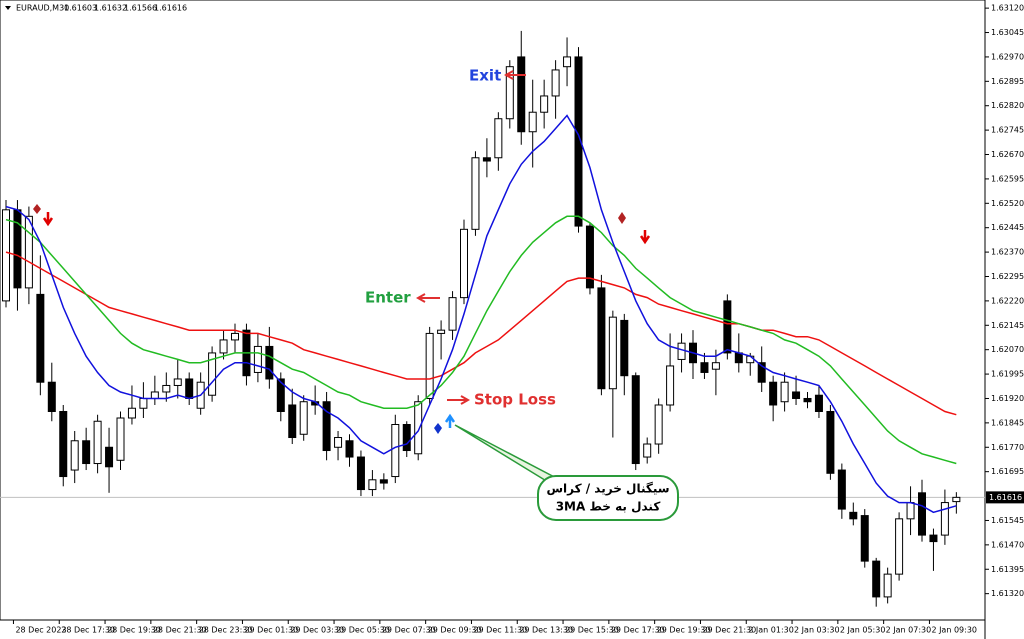 The image size is (1024, 639). I want to click on y-tick-label: 1.62895, so click(1007, 81).